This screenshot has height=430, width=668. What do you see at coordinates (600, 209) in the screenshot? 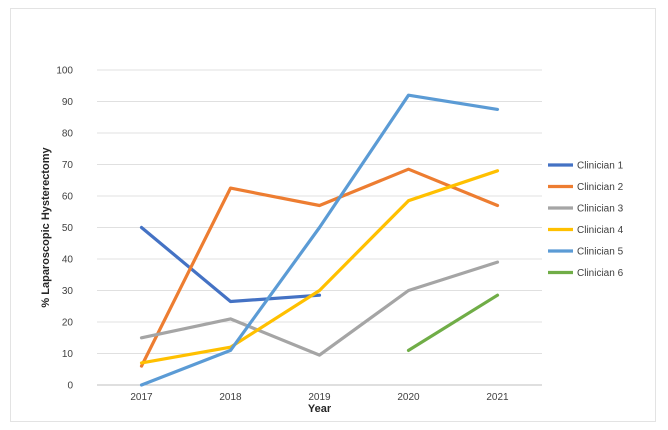
I see `legend-label: Clinician 3` at bounding box center [600, 209].